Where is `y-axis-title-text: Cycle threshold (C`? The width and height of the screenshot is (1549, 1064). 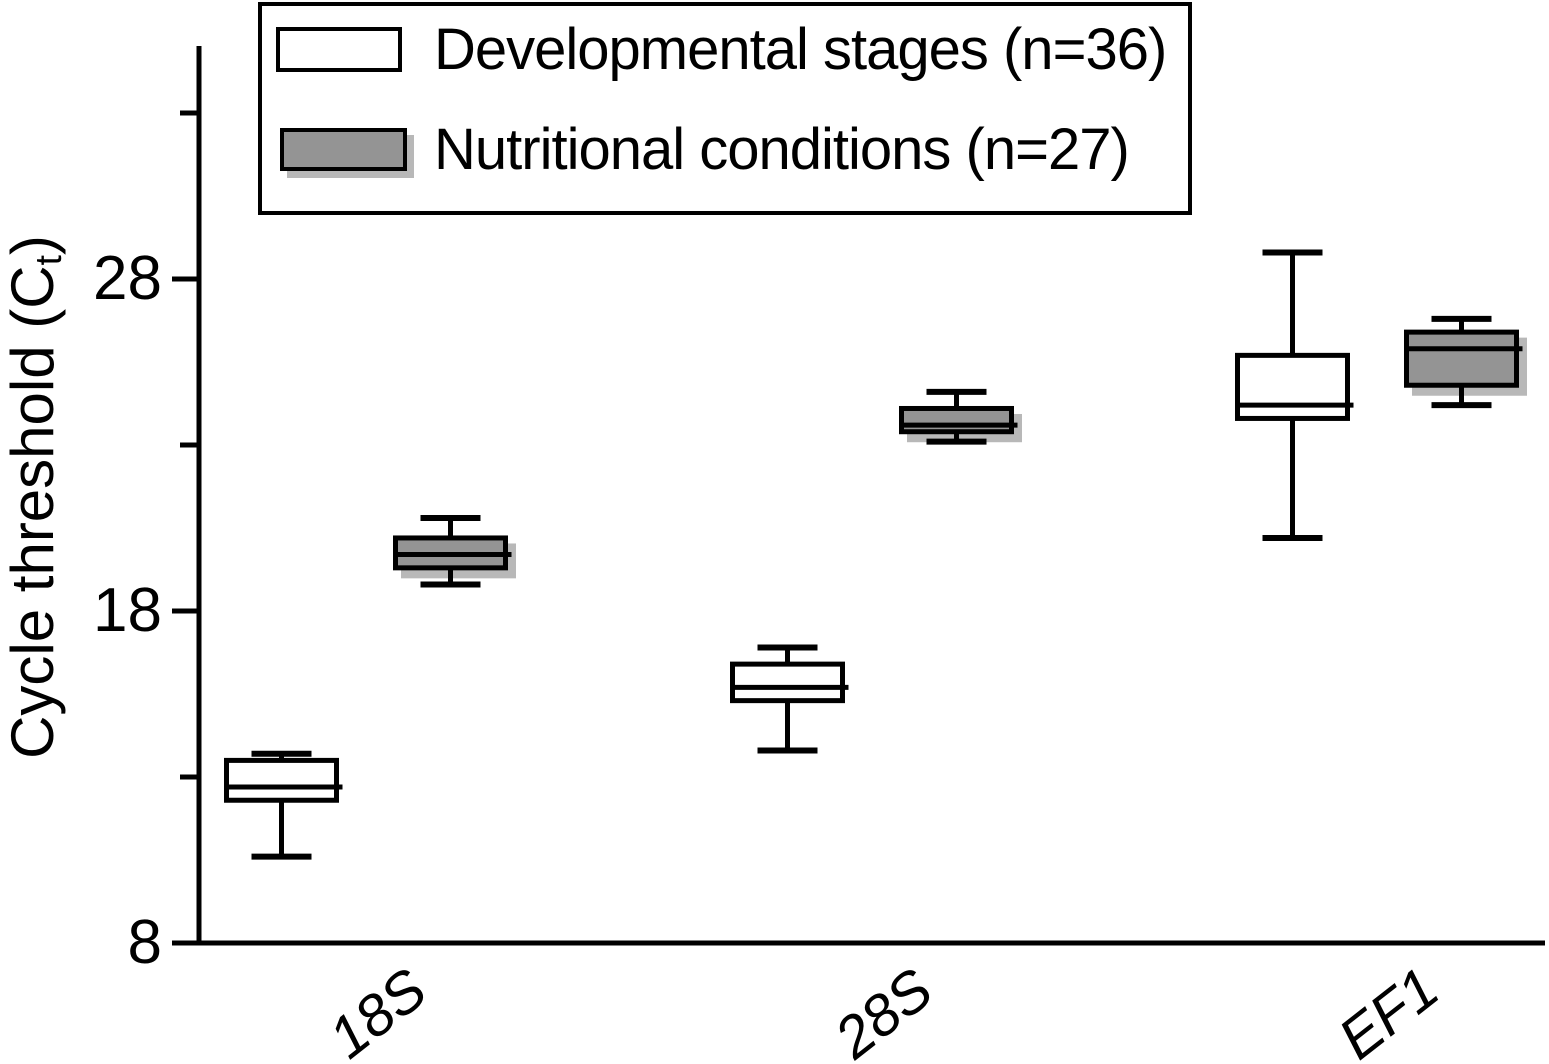 y-axis-title-text: Cycle threshold (C is located at coordinates (33, 512).